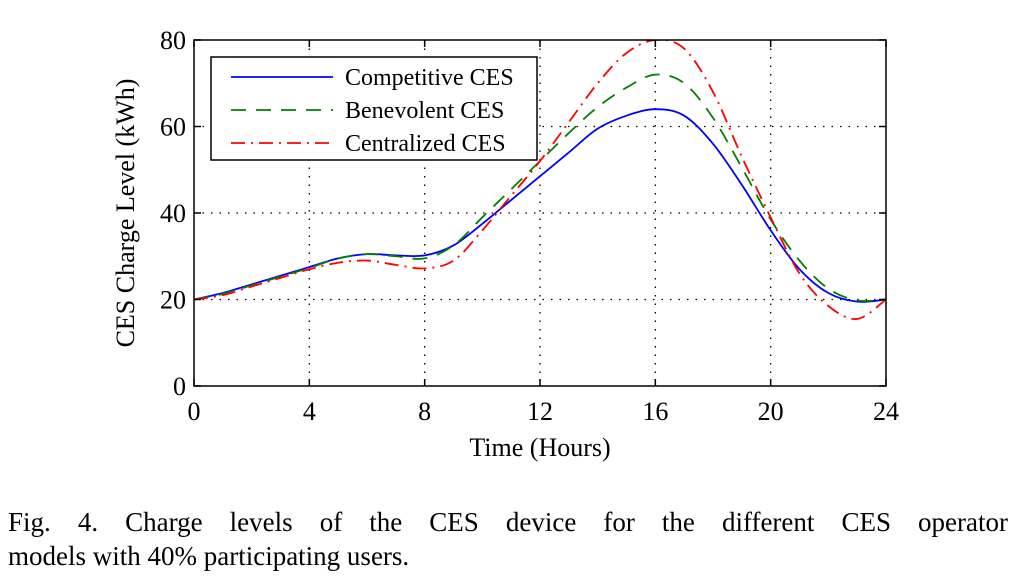 The image size is (1014, 579). Describe the element at coordinates (179, 386) in the screenshot. I see `y-tick-label: 0` at that location.